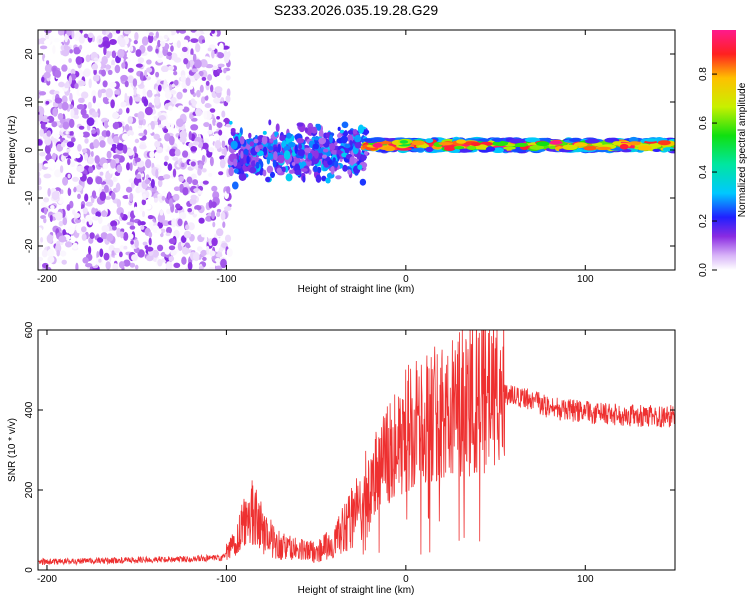  What do you see at coordinates (29, 197) in the screenshot?
I see `y-tick-label: -10` at bounding box center [29, 197].